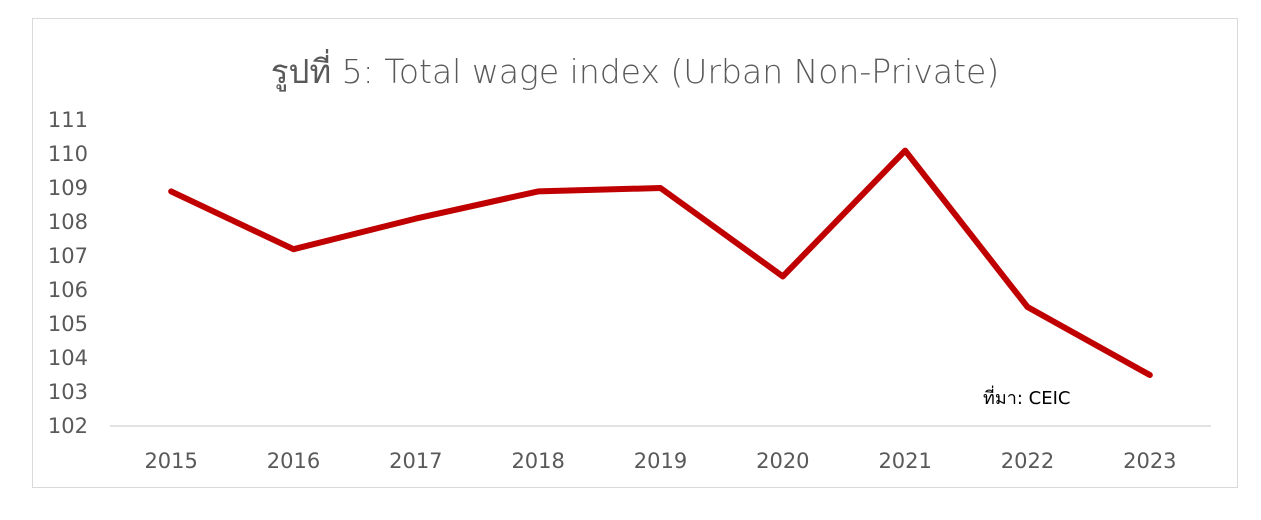  I want to click on x-tick-label: 2019, so click(660, 461).